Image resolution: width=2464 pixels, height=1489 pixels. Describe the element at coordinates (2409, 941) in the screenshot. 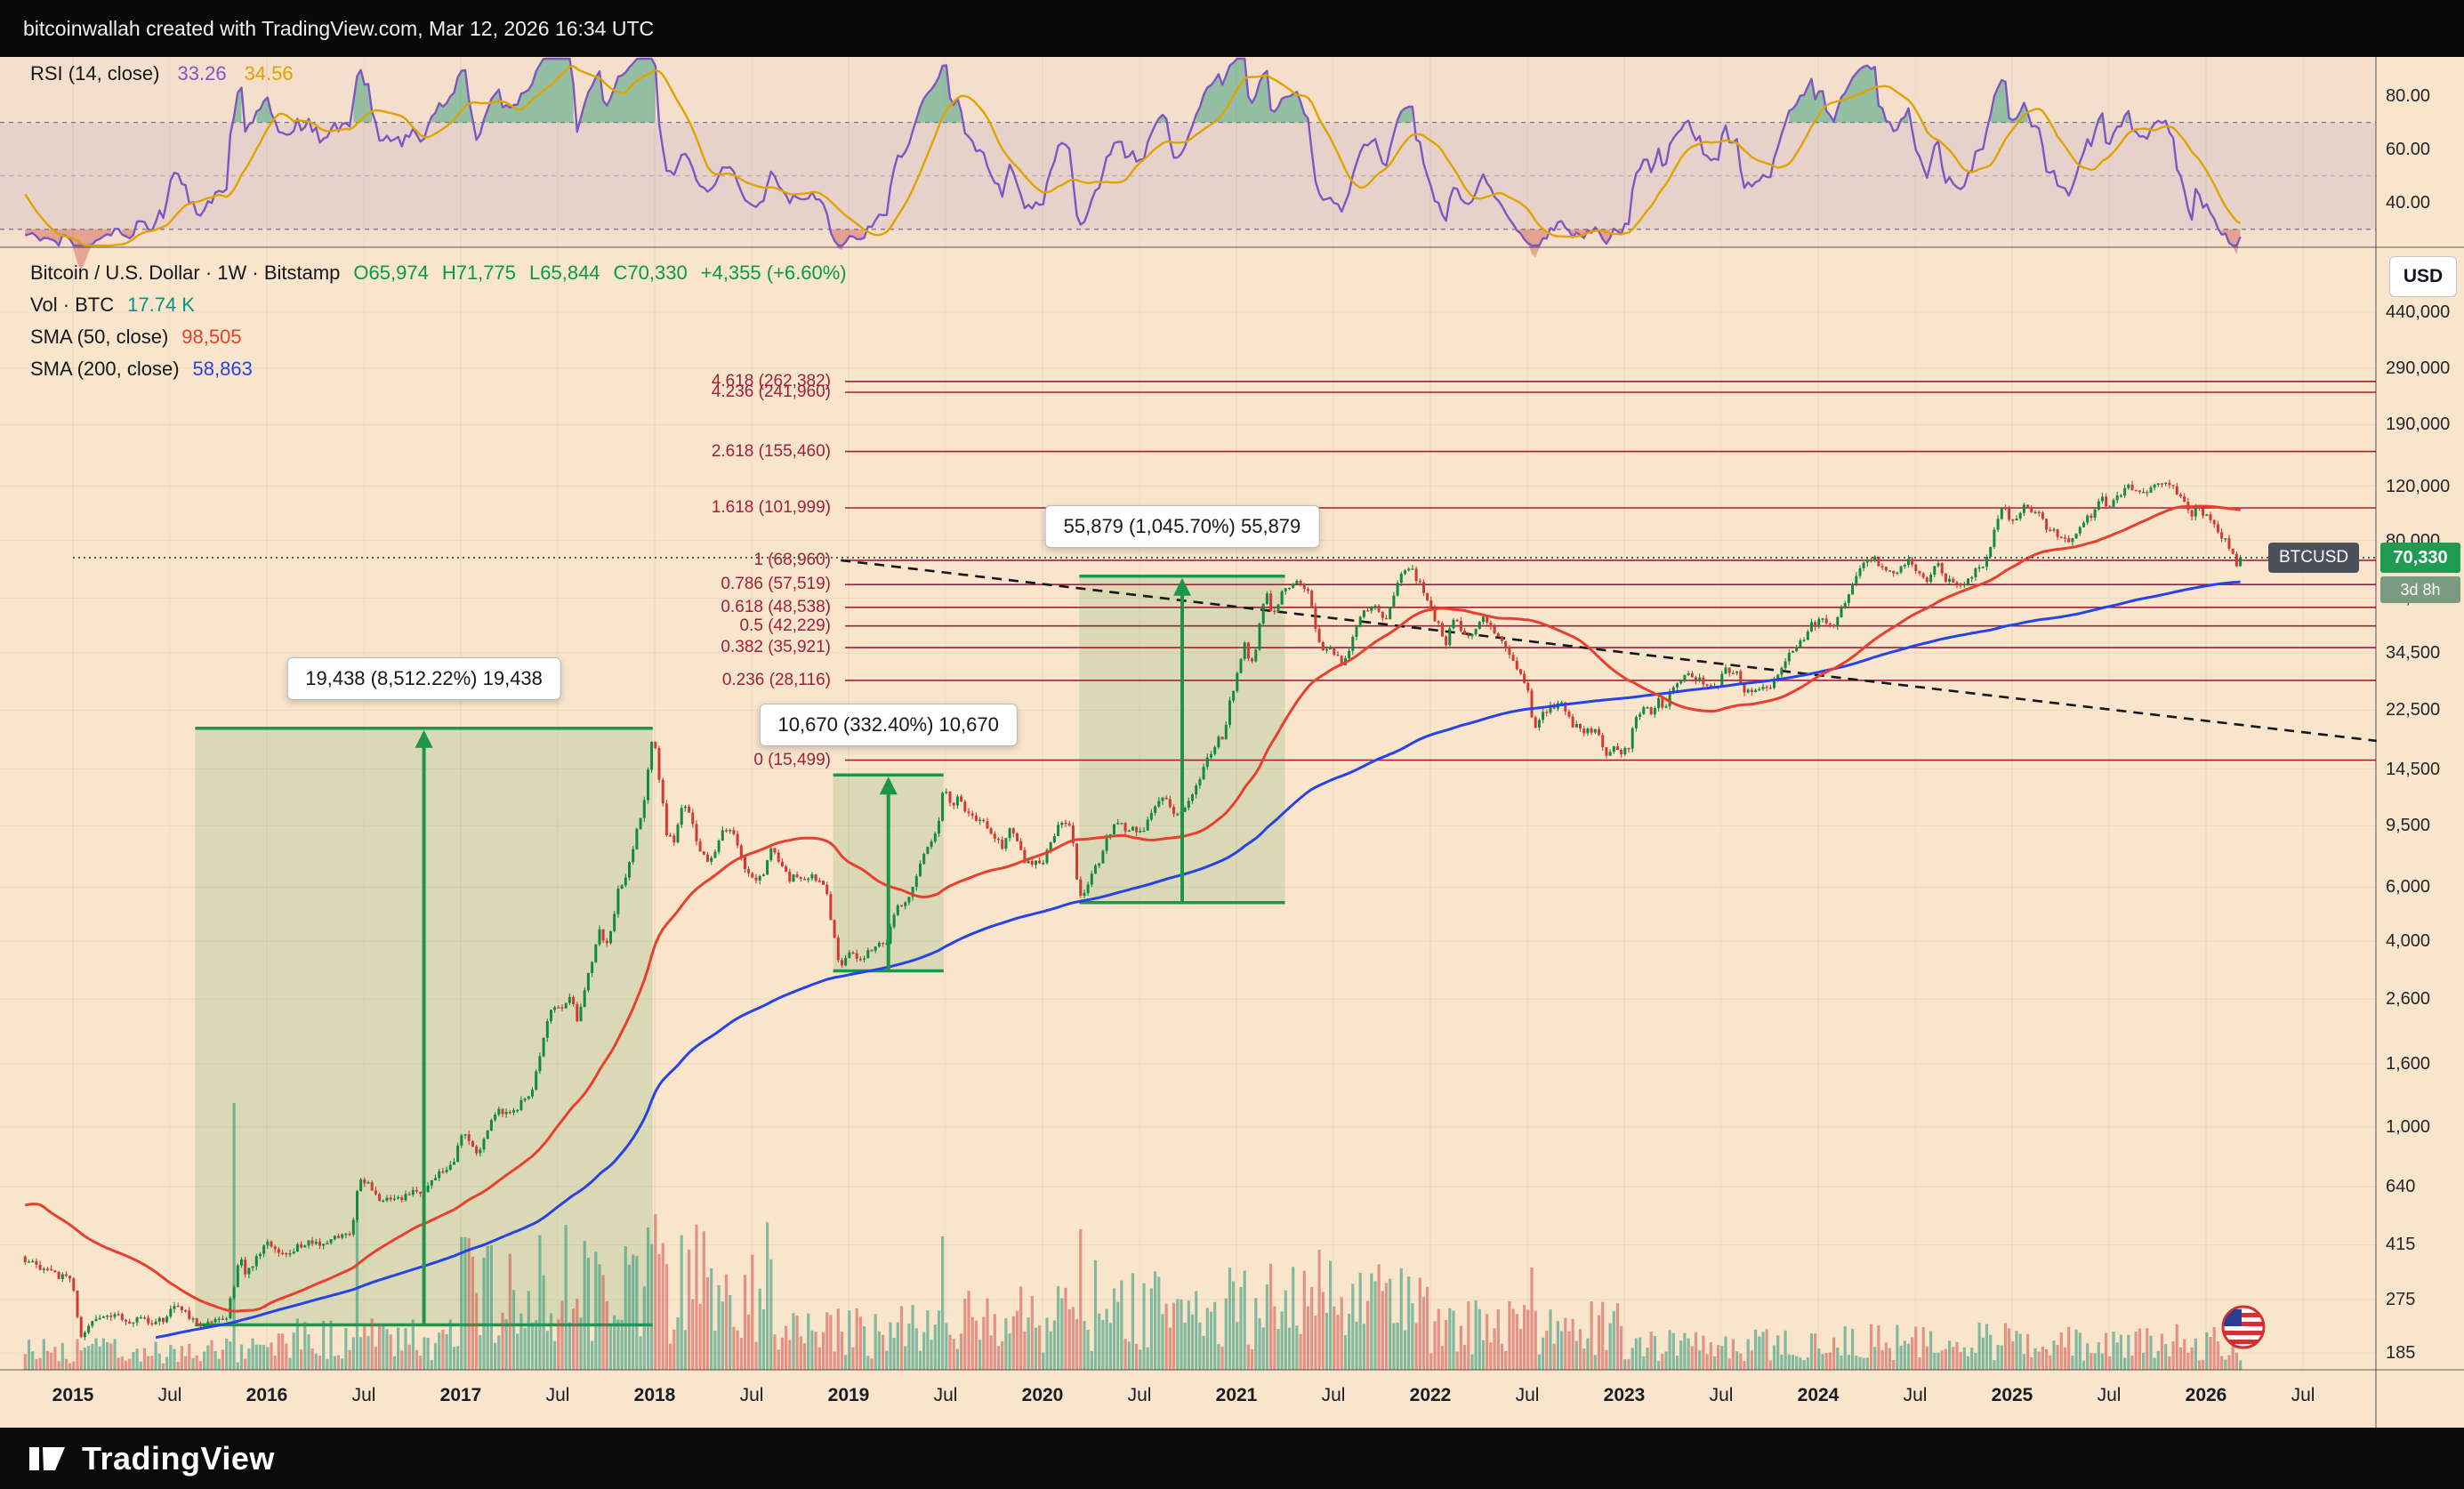

I see `price-scale-label: 4,000` at that location.